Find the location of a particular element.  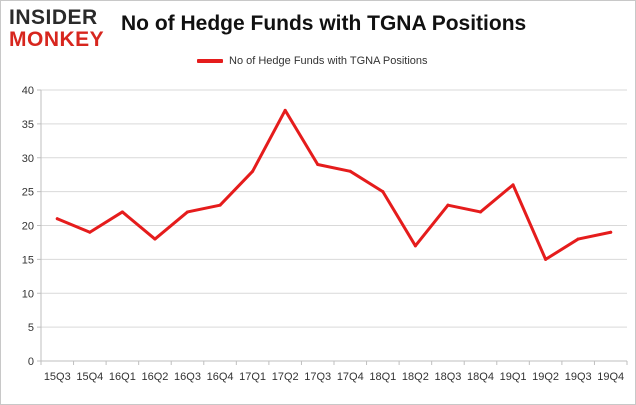

logo-insider-text: INSIDER is located at coordinates (53, 17).